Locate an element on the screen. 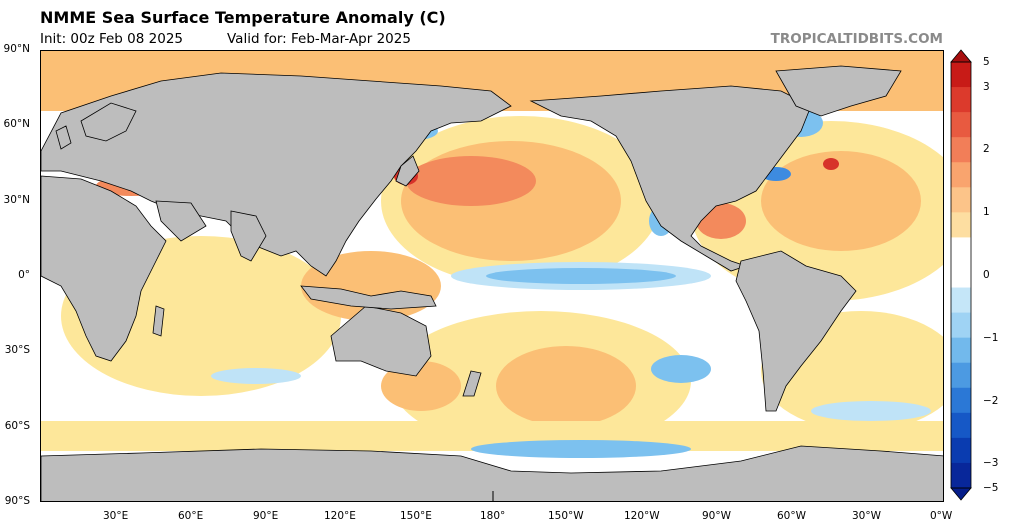 Image resolution: width=1024 pixels, height=527 pixels. land-uk is located at coordinates (63, 137).